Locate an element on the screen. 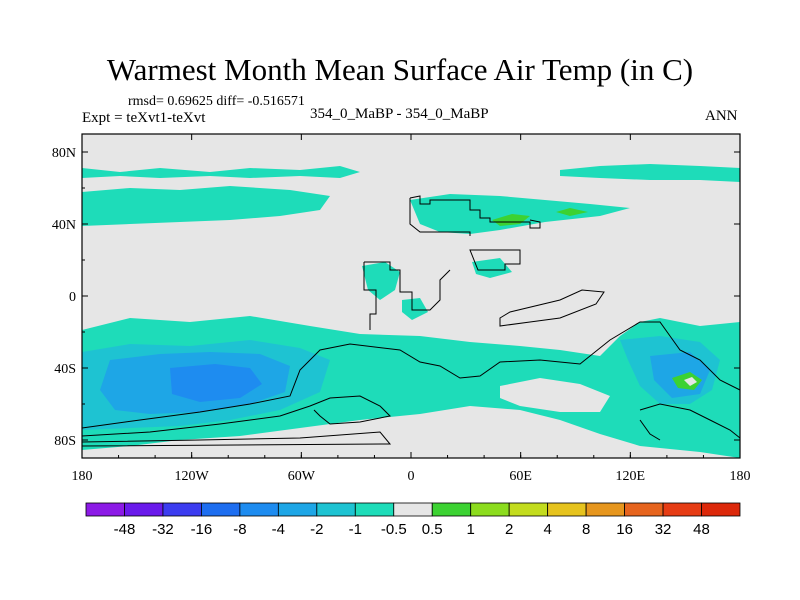 The height and width of the screenshot is (600, 800). contour-fill-positive-asia is located at coordinates (511, 220).